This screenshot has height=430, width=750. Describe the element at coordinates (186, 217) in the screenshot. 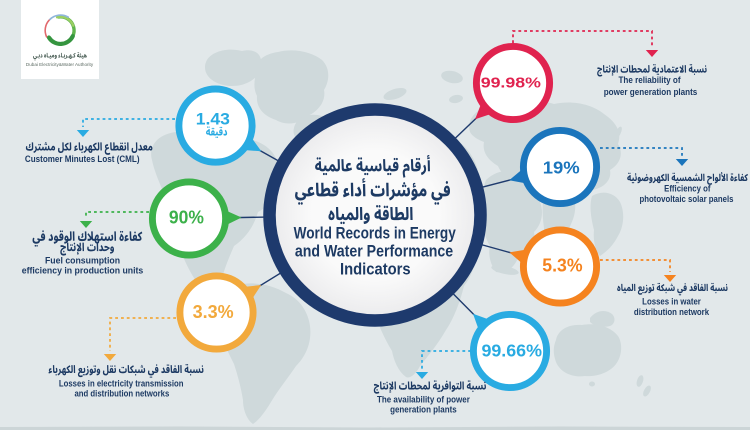

I see `svg-text: 90%` at that location.